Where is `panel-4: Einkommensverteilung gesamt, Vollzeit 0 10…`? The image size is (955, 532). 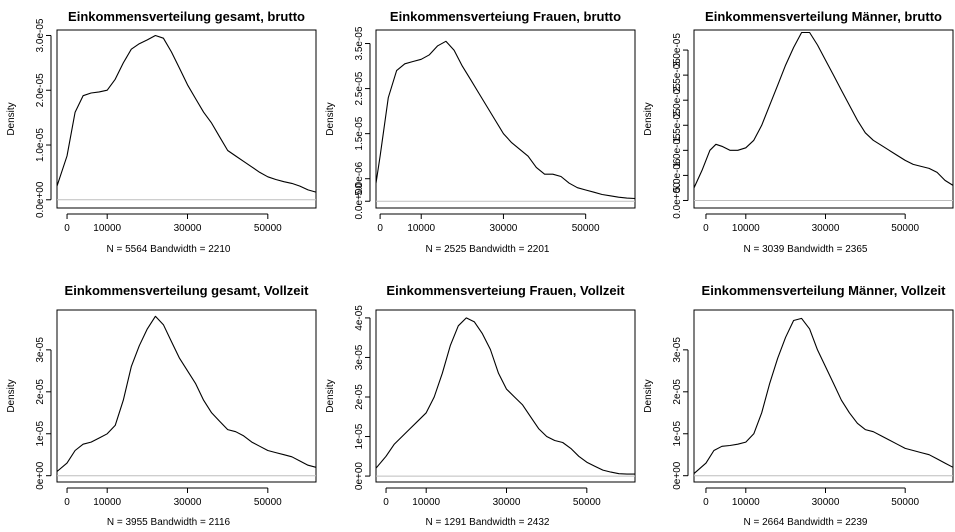 panel-4: Einkommensverteilung gesamt, Vollzeit 0 10… is located at coordinates (161, 405).